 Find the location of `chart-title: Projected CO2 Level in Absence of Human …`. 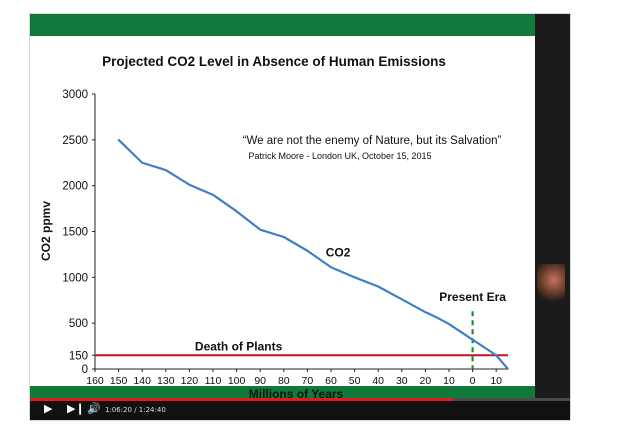

chart-title: Projected CO2 Level in Absence of Human … is located at coordinates (274, 61).